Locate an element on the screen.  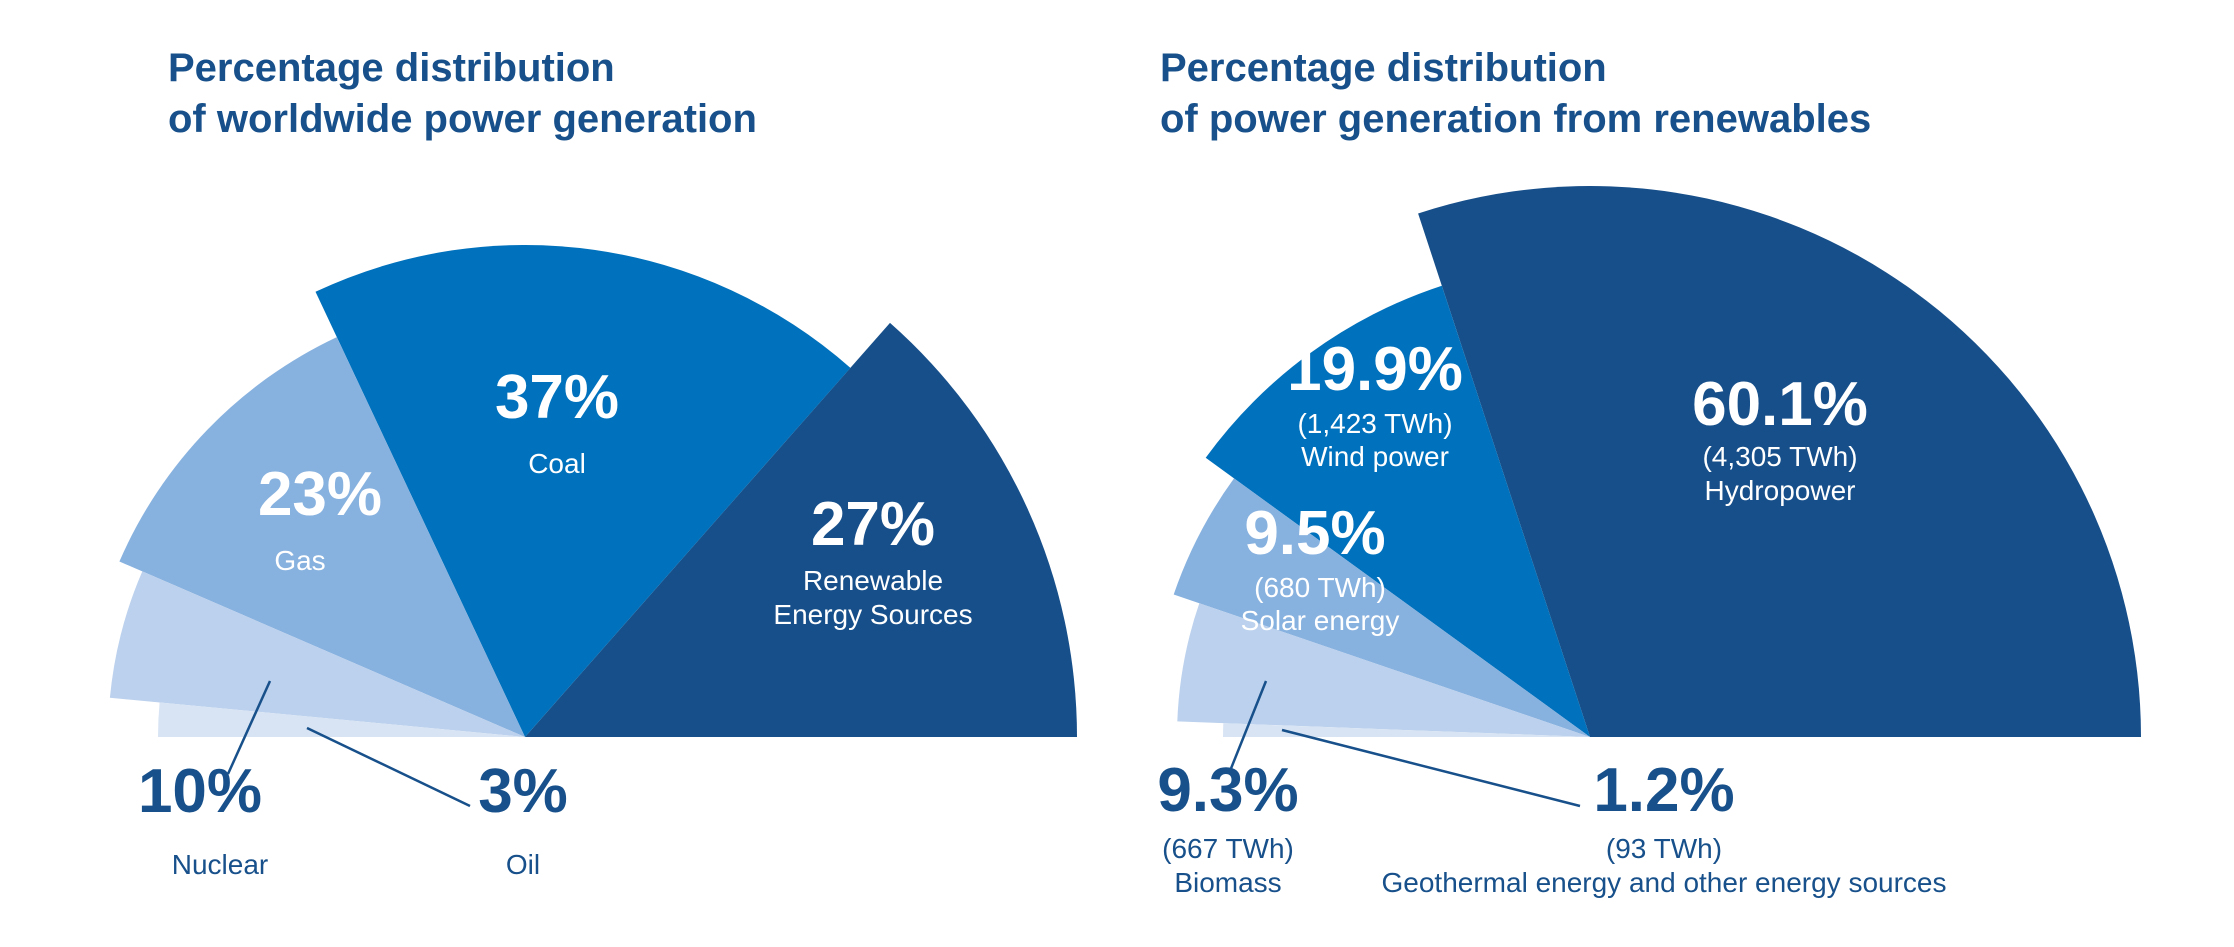
chart1-label-nuclear-1: Nuclear is located at coordinates (220, 864).